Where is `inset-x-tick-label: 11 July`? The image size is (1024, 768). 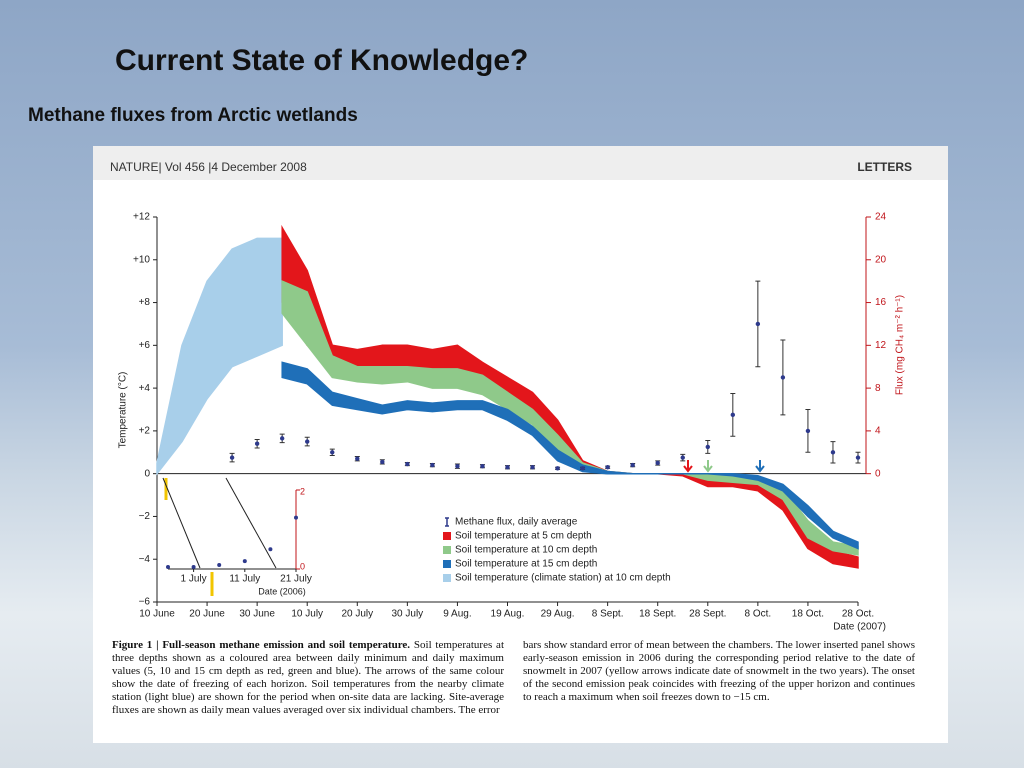
inset-x-tick-label: 11 July is located at coordinates (244, 579).